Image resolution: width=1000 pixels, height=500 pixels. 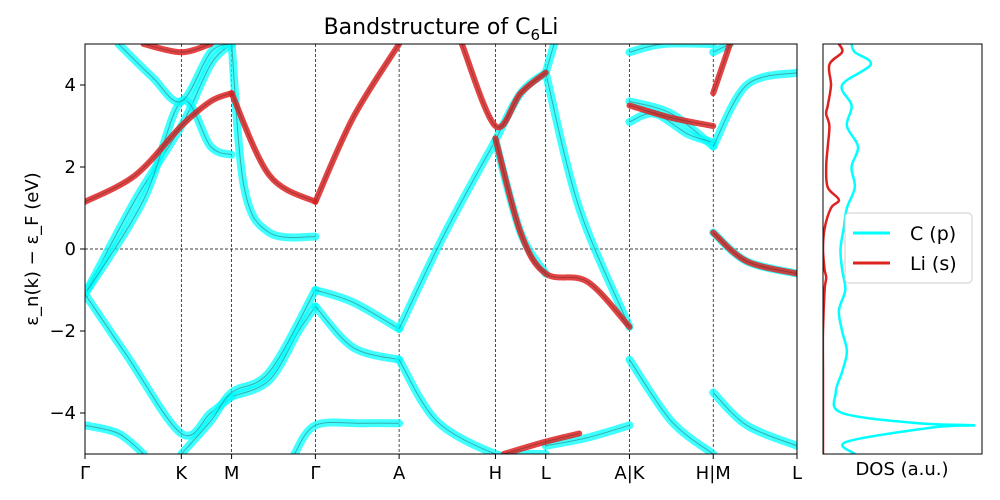 I want to click on dos-curve, so click(x=904, y=249).